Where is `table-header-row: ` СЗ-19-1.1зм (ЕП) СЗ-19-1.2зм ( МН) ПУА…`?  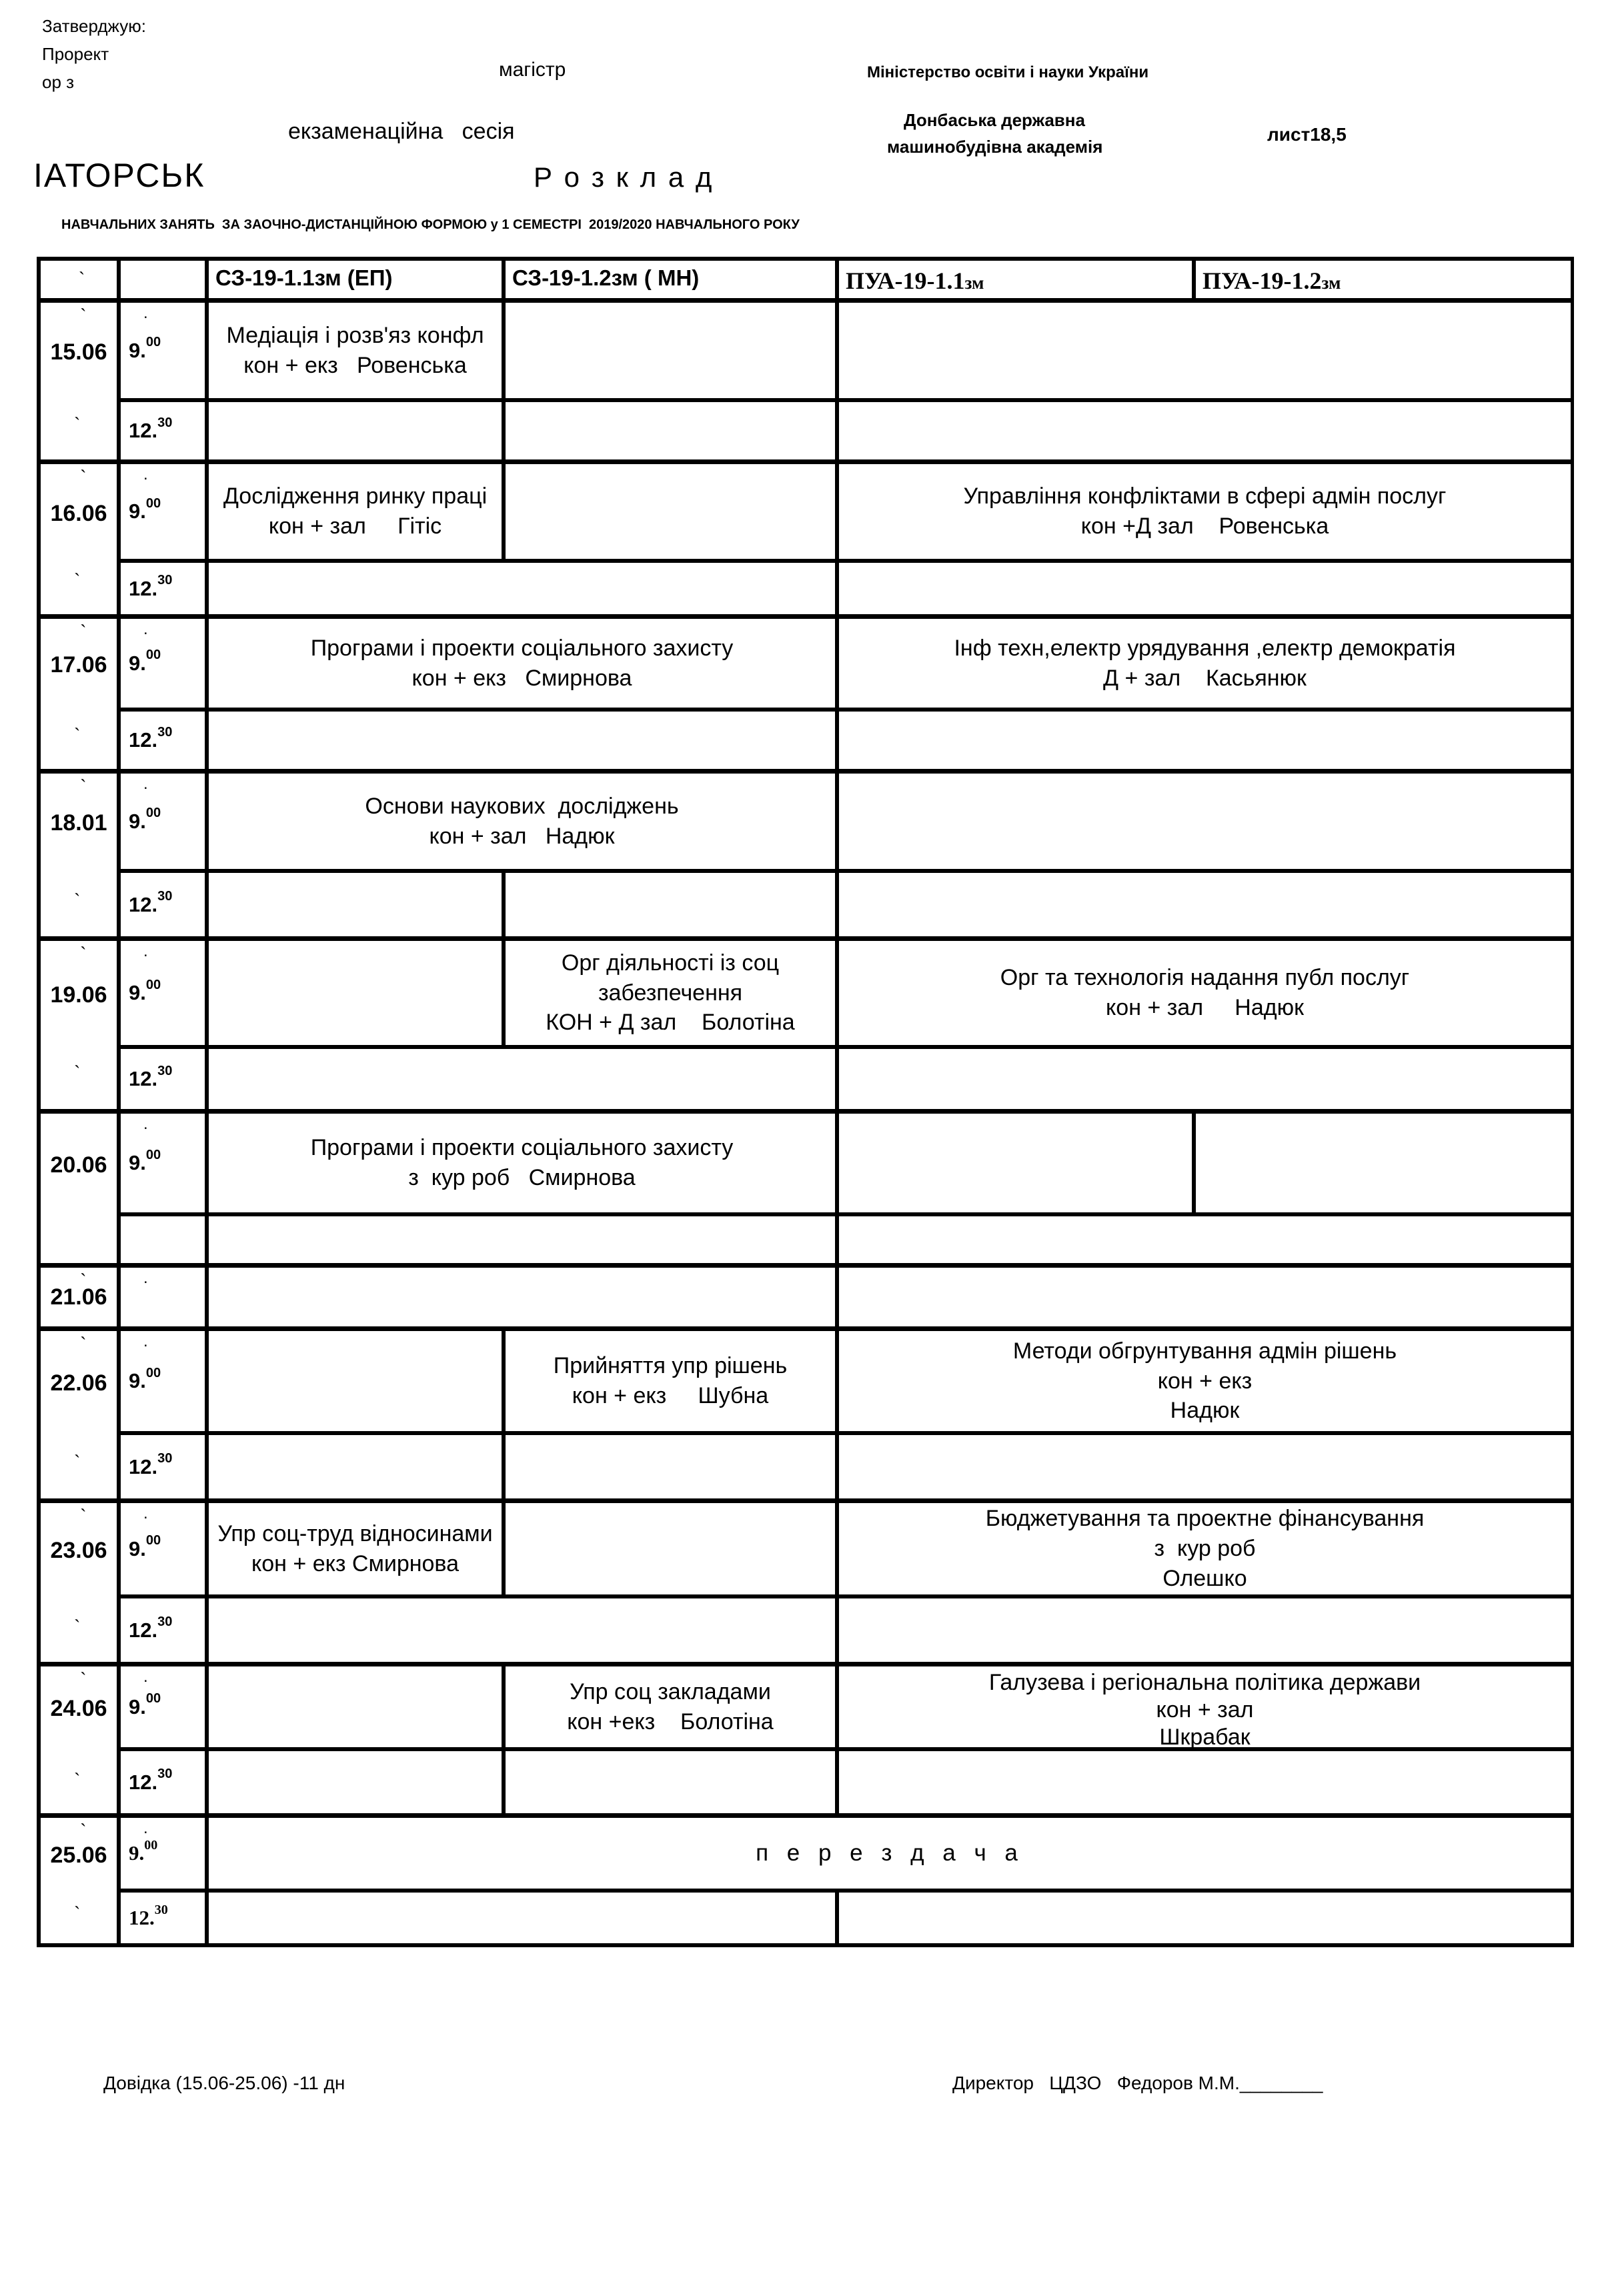 table-header-row: ` СЗ-19-1.1зм (ЕП) СЗ-19-1.2зм ( МН) ПУА… is located at coordinates (806, 282).